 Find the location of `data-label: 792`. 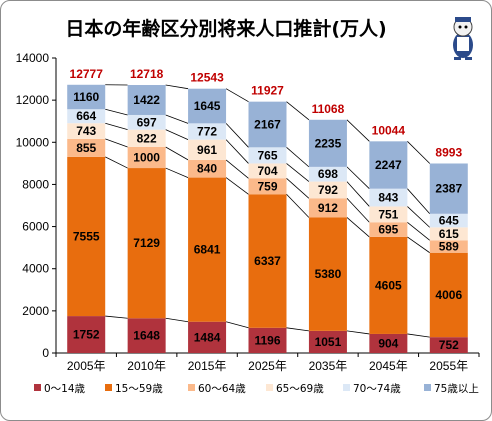

data-label: 792 is located at coordinates (328, 190).